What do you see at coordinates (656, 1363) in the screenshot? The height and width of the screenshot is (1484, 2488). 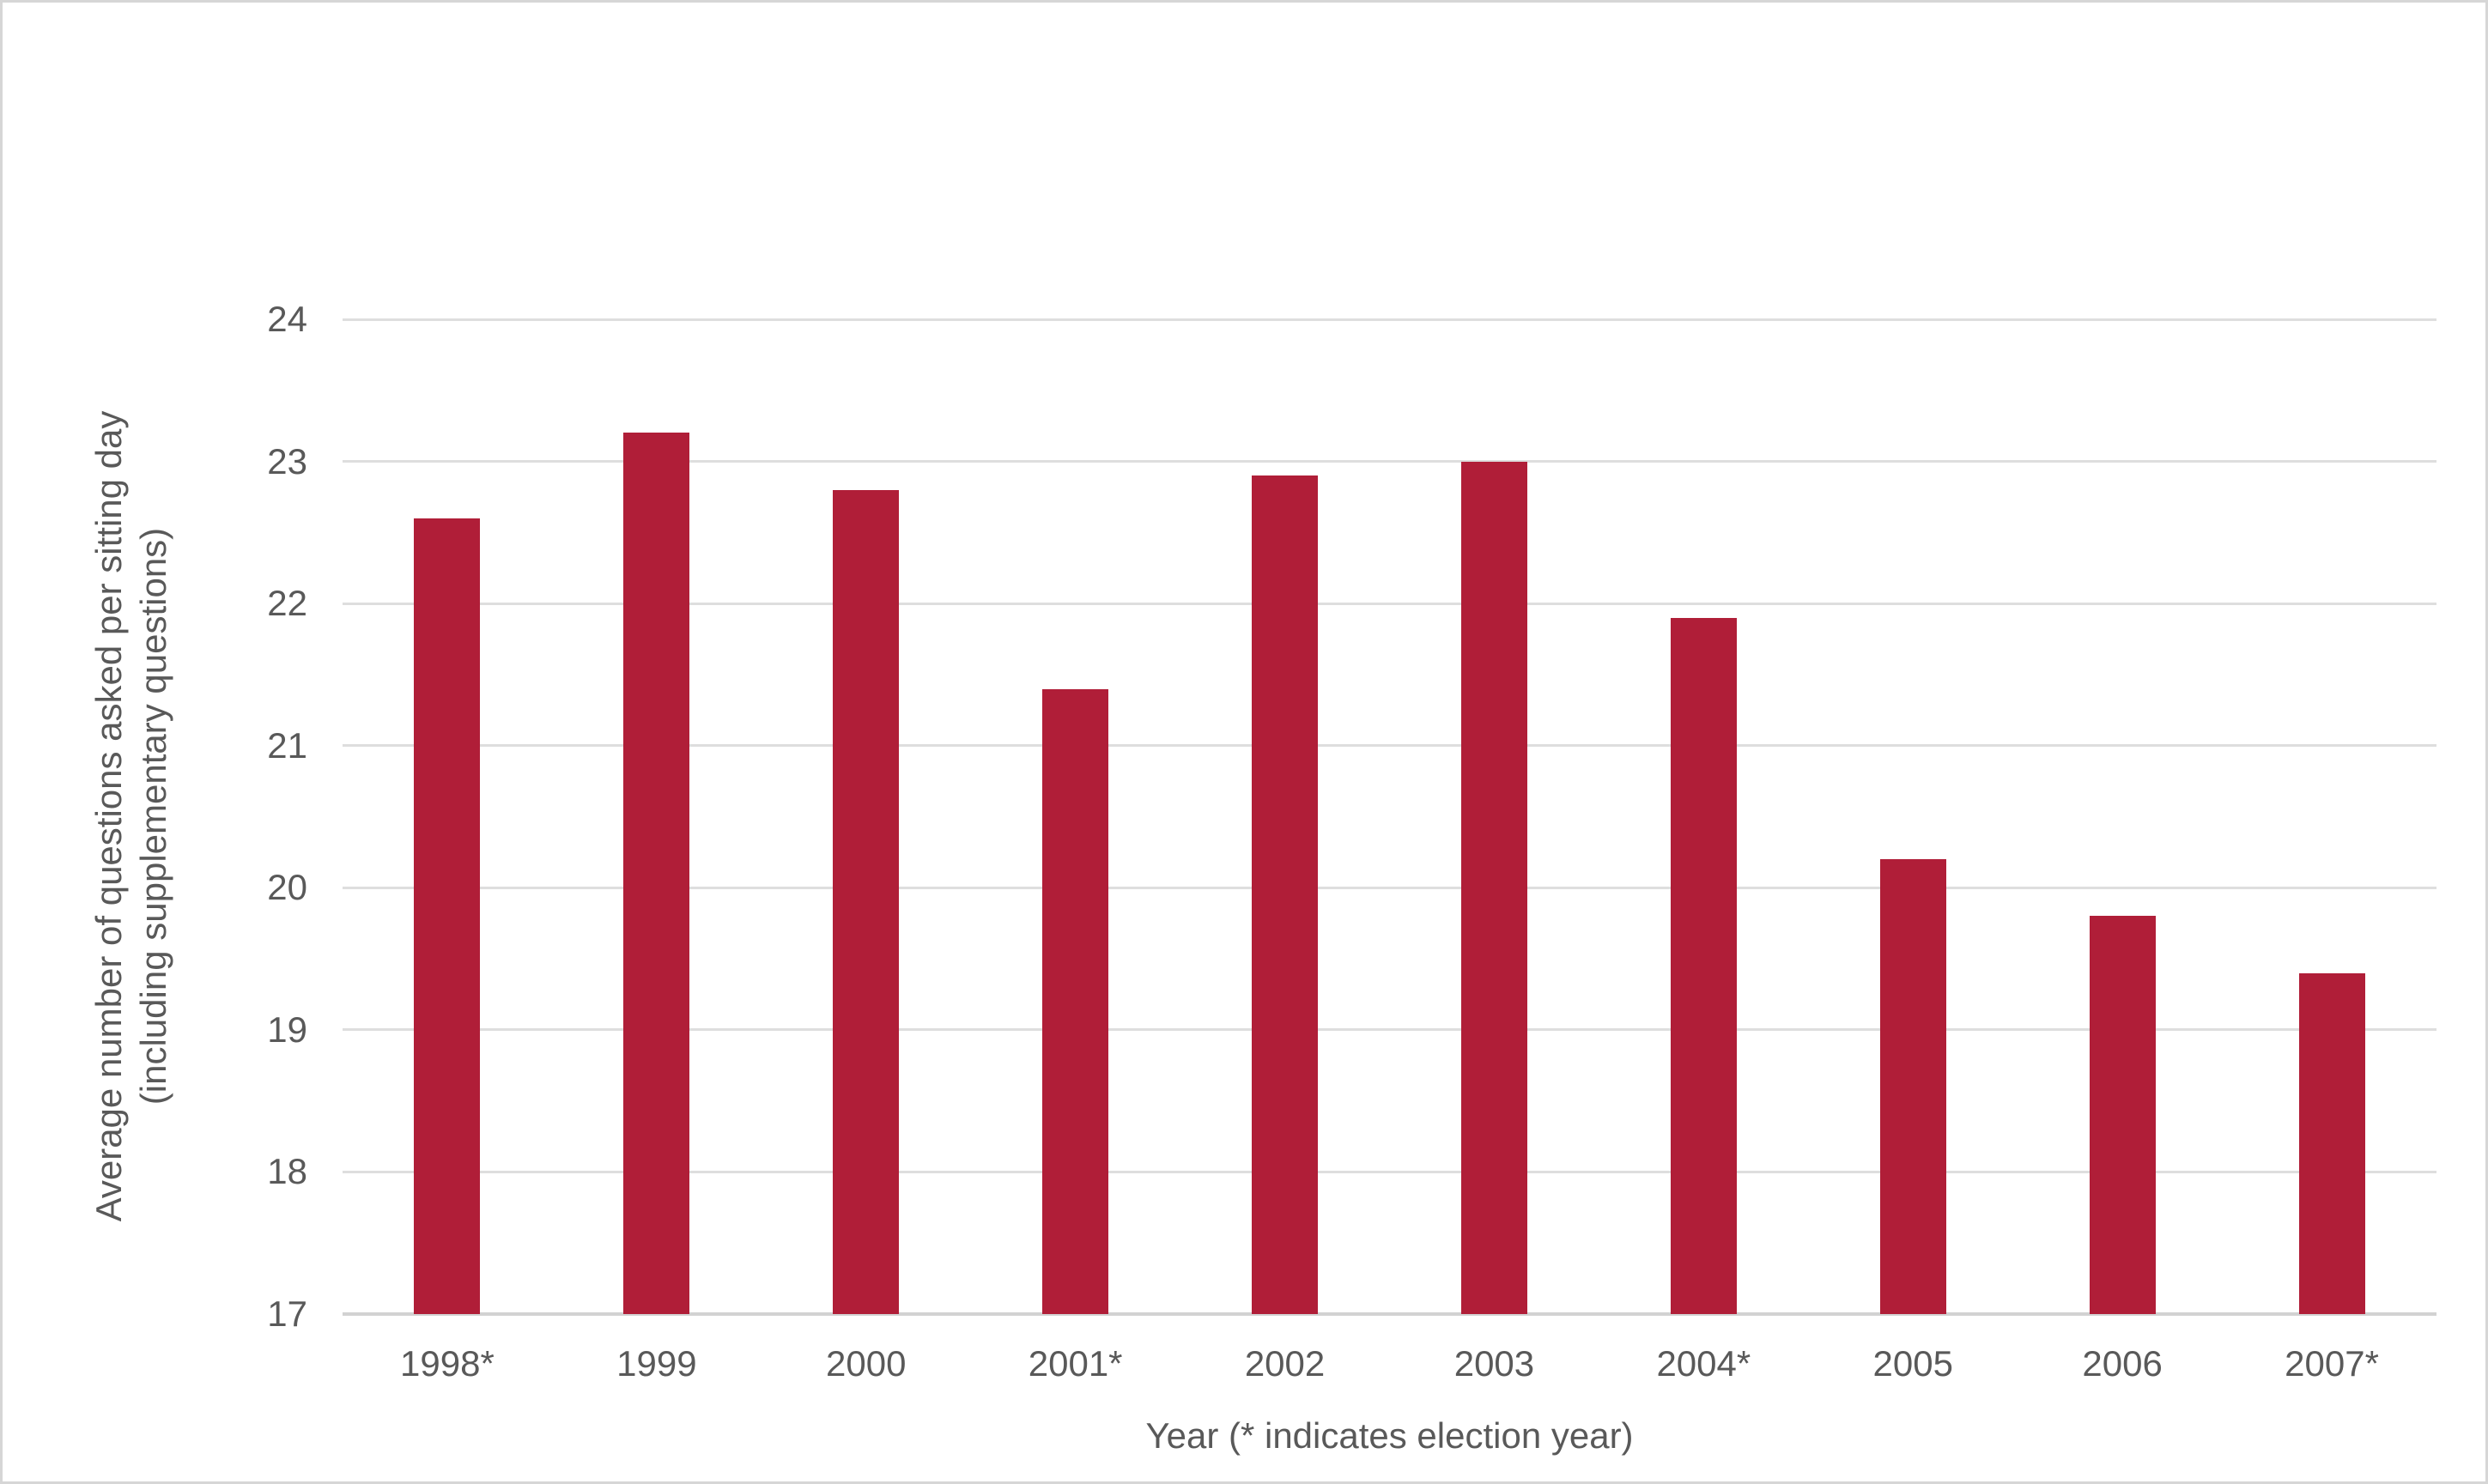 I see `x-category-label: 1999` at bounding box center [656, 1363].